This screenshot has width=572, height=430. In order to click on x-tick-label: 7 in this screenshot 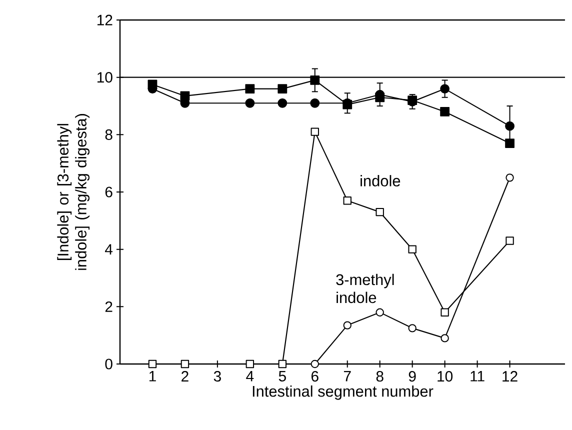, I will do `click(347, 376)`.